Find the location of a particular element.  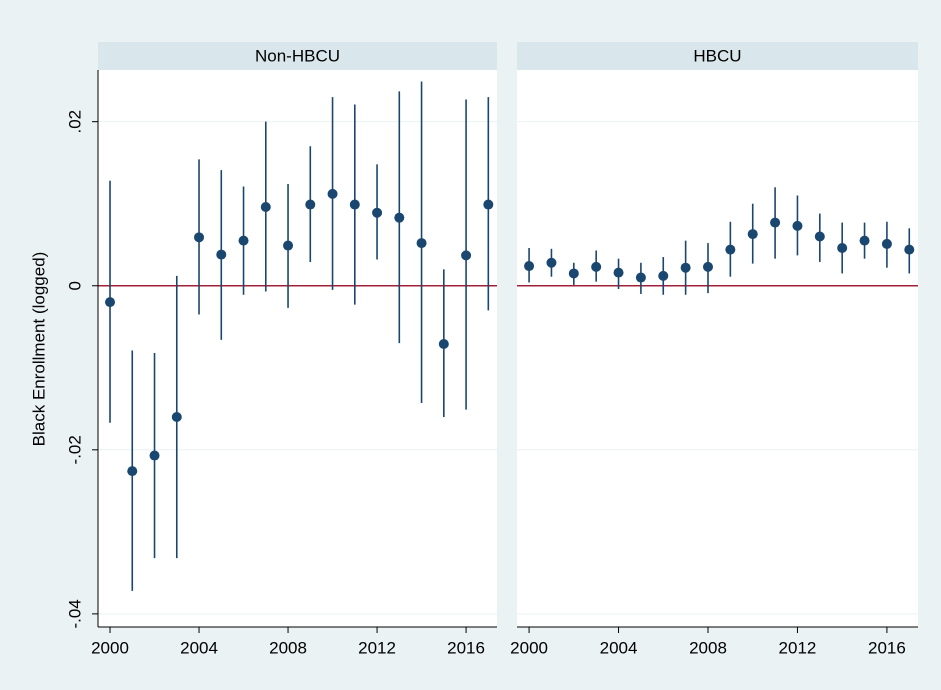

y-tick-label: -.02 is located at coordinates (74, 449).